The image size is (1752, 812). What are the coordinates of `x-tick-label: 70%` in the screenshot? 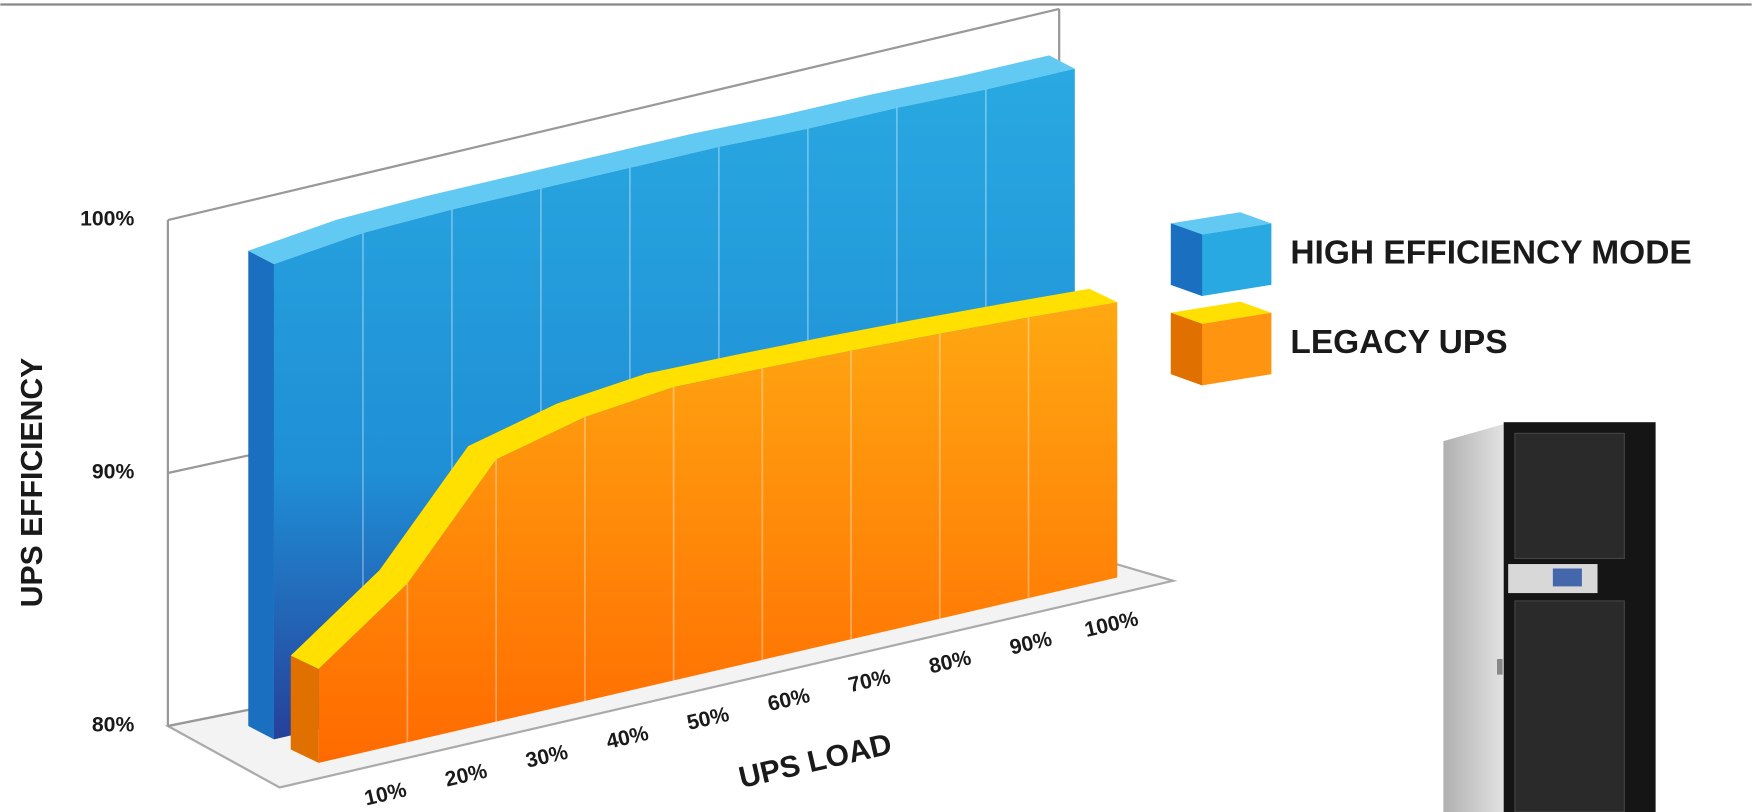 It's located at (869, 681).